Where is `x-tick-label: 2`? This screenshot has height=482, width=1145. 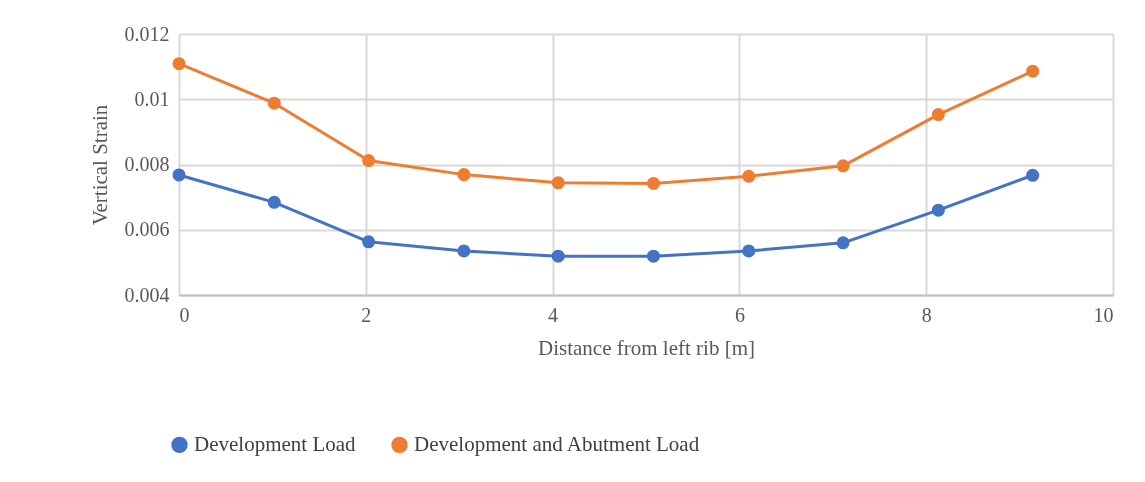
x-tick-label: 2 is located at coordinates (366, 314).